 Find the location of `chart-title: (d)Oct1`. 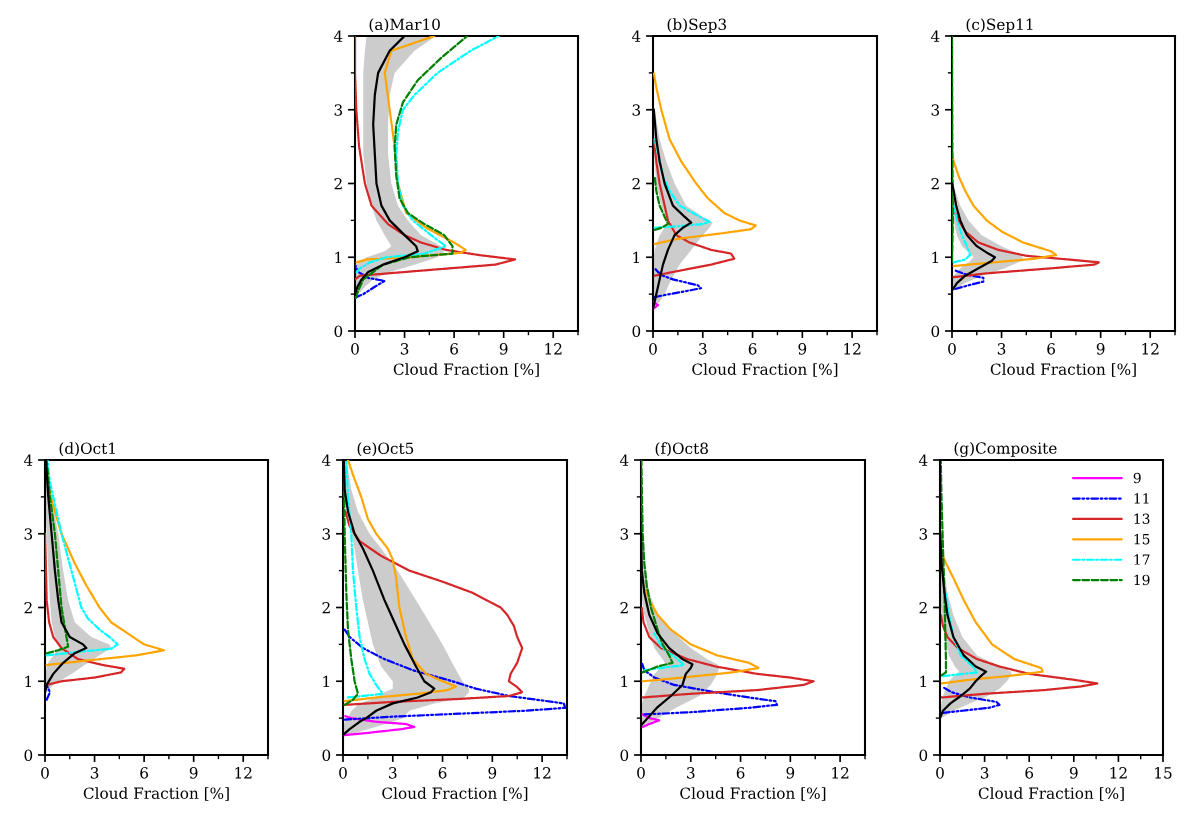

chart-title: (d)Oct1 is located at coordinates (87, 449).